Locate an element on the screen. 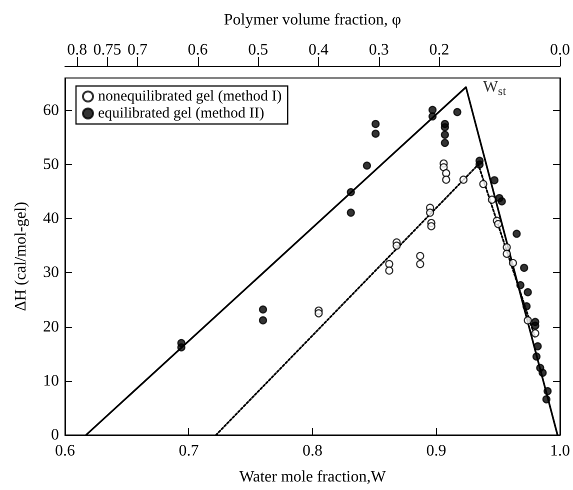  x2-tick-label: 0.8 is located at coordinates (77, 50).